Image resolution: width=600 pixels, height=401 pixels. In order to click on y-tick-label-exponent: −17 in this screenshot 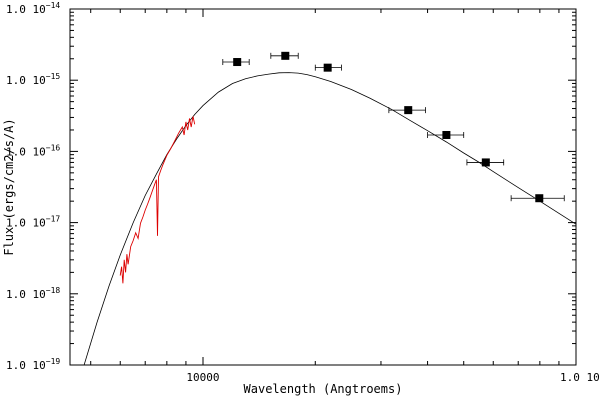, I will do `click(53, 219)`.